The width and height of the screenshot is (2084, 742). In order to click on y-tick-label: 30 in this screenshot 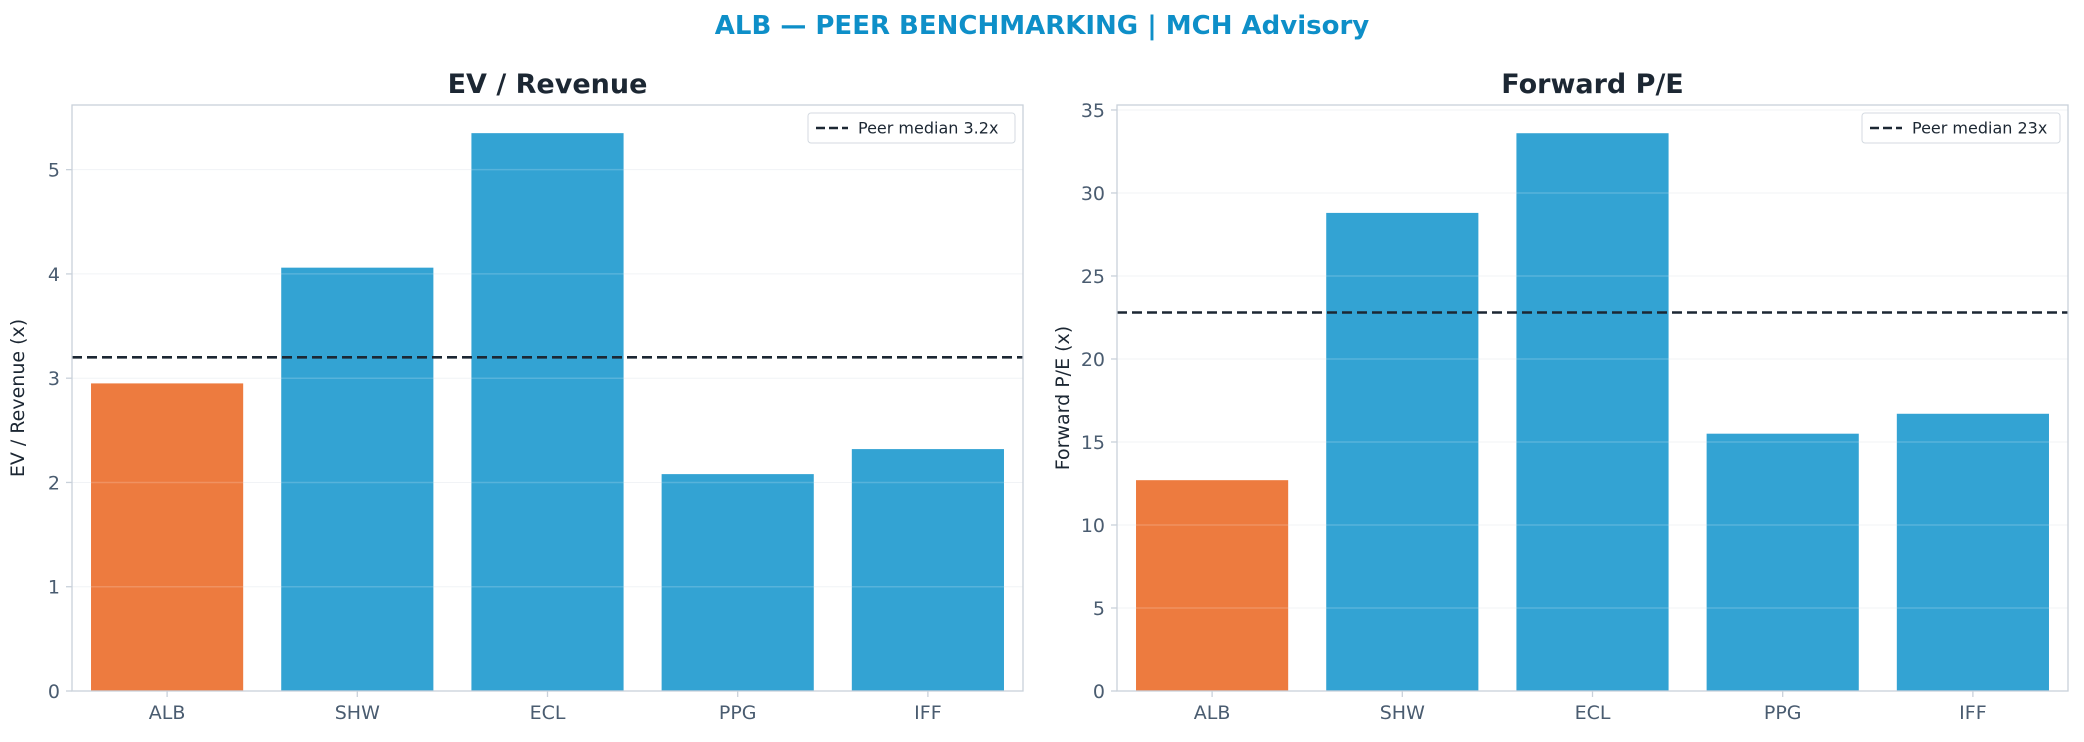, I will do `click(1093, 194)`.